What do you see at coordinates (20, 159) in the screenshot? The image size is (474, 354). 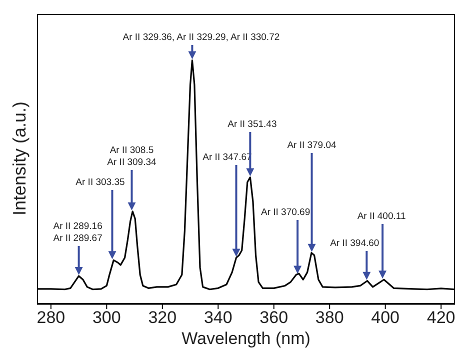 I see `y-axis-title: Intensity (a.u.)` at bounding box center [20, 159].